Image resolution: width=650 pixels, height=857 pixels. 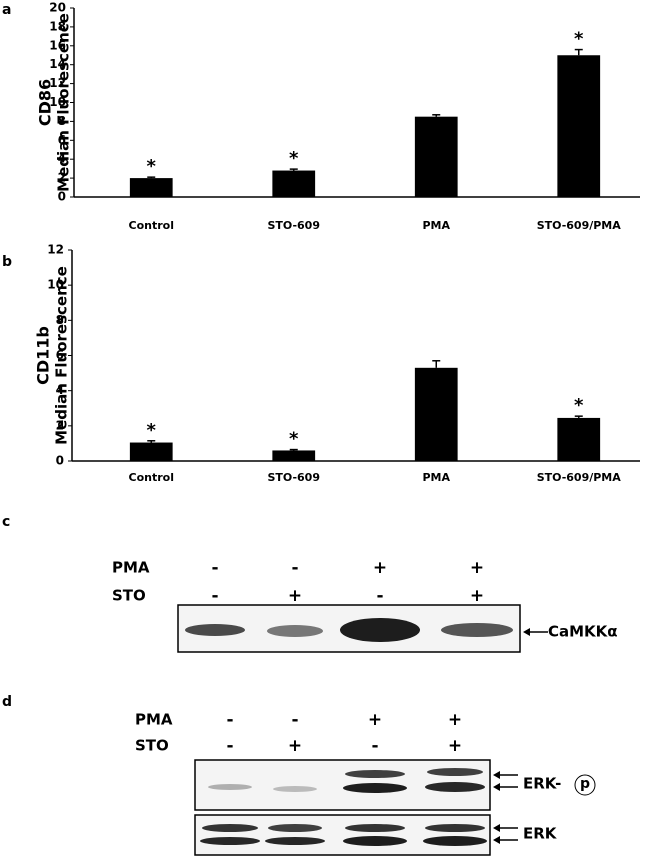 I want to click on panel-label: d, so click(x=7, y=702).